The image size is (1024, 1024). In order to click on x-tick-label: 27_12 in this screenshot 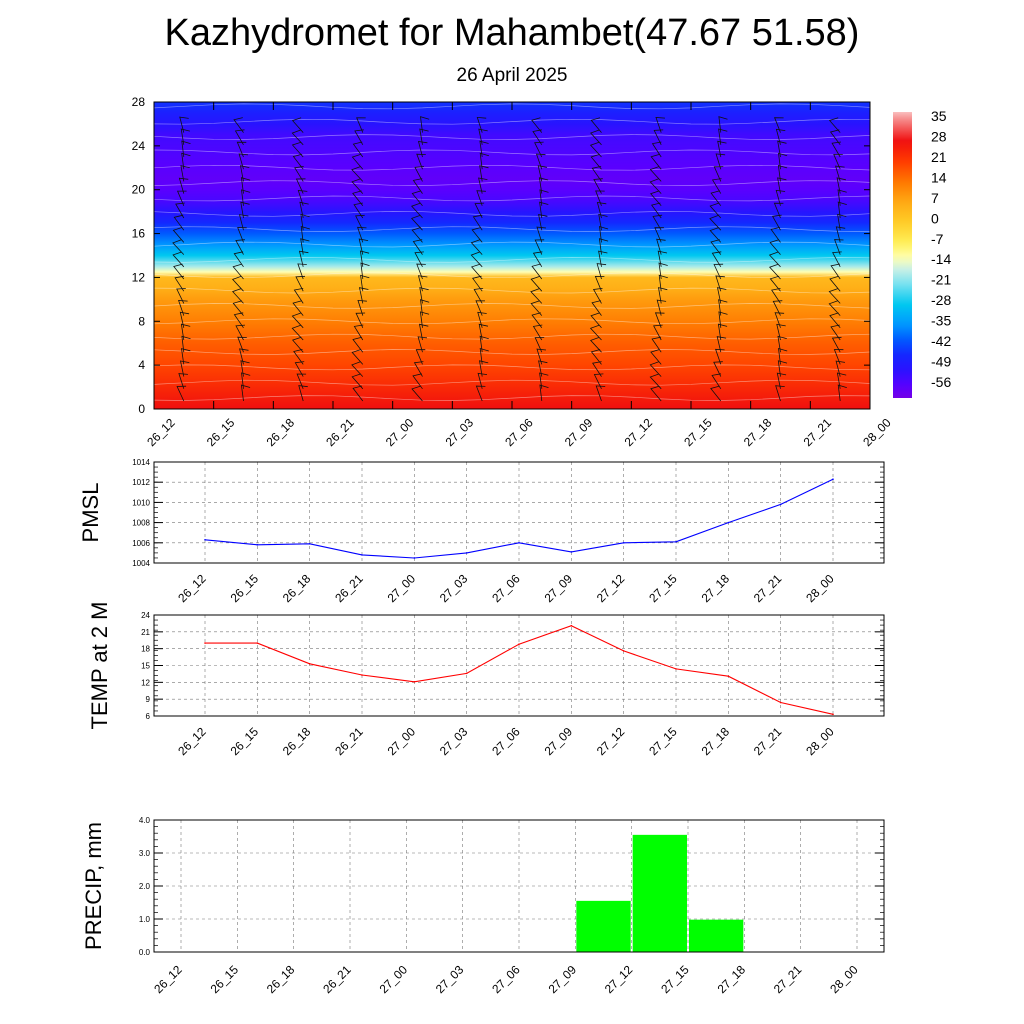, I will do `click(611, 741)`.